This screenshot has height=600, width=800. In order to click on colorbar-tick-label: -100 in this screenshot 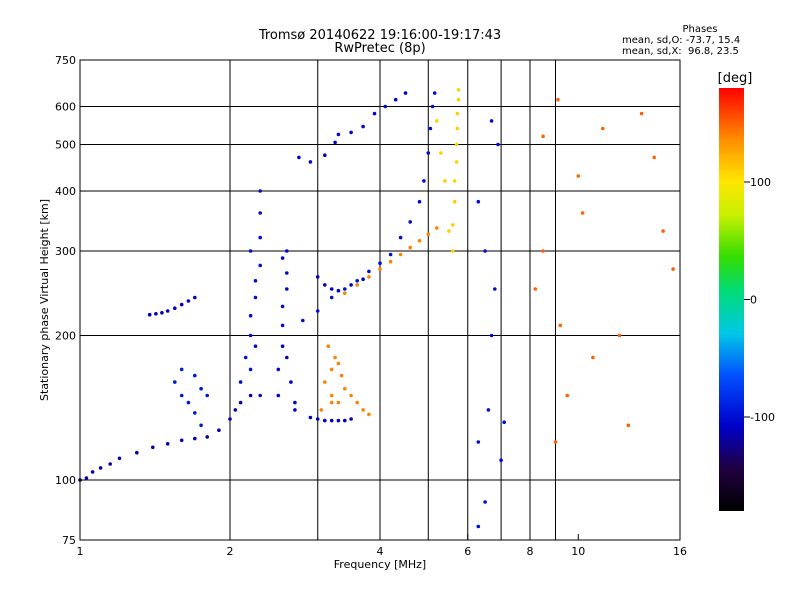, I will do `click(762, 417)`.